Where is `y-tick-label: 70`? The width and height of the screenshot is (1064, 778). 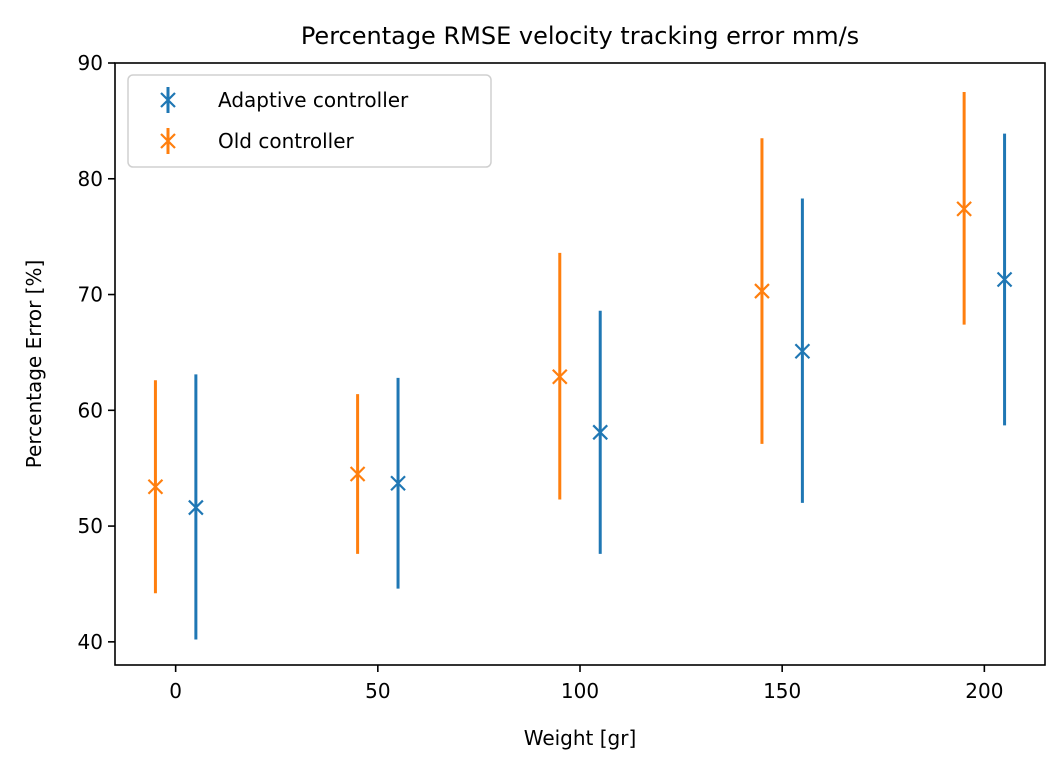 y-tick-label: 70 is located at coordinates (90, 295).